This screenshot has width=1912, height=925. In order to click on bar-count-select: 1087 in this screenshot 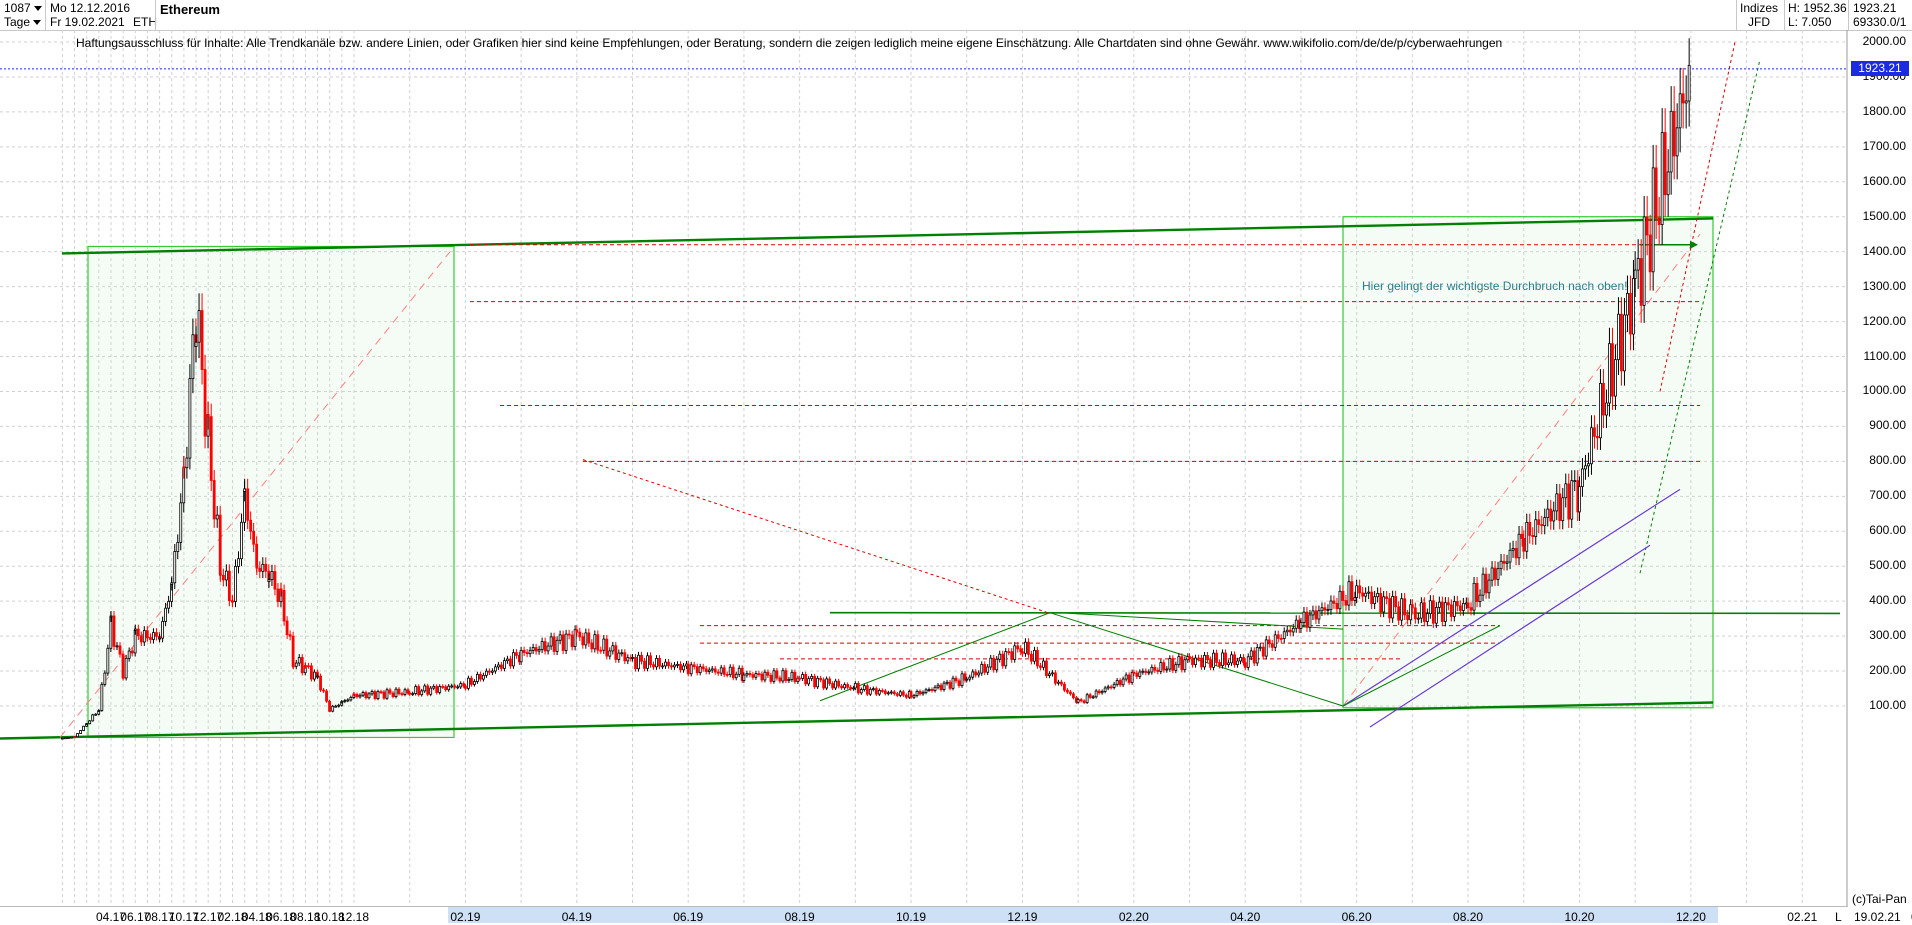, I will do `click(23, 8)`.